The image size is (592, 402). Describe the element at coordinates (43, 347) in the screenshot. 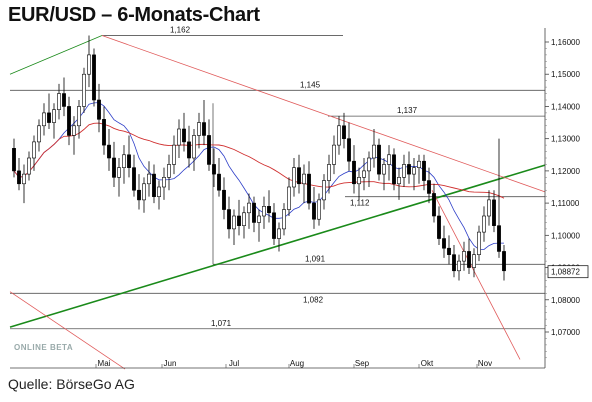

I see `logo: ONLINE BETA` at that location.